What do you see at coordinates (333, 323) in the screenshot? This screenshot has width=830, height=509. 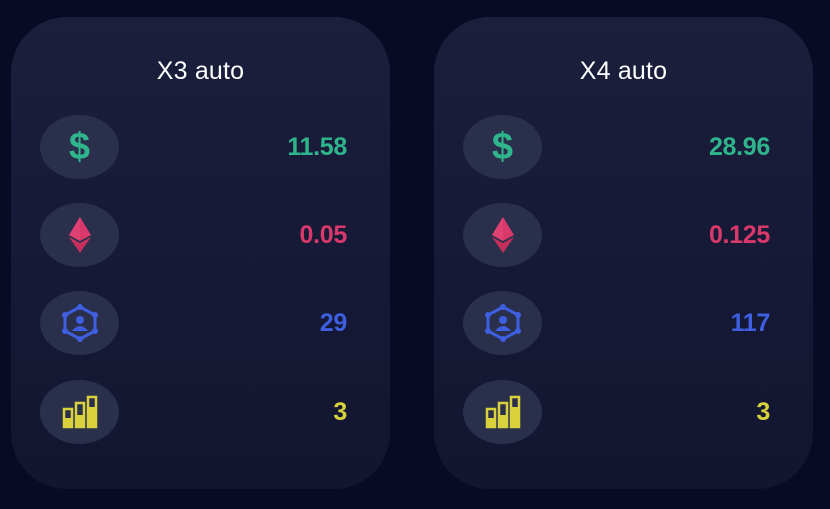 I see `partners-value: 29` at bounding box center [333, 323].